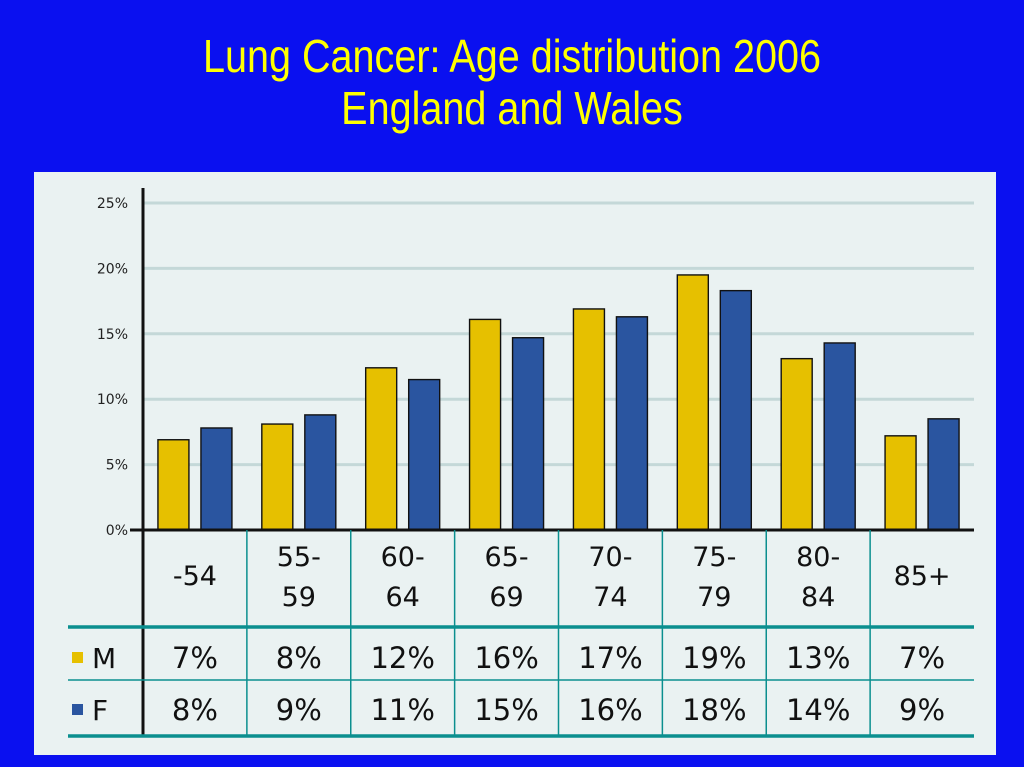 The image size is (1024, 767). What do you see at coordinates (112, 204) in the screenshot?
I see `y-tick-label: 25%` at bounding box center [112, 204].